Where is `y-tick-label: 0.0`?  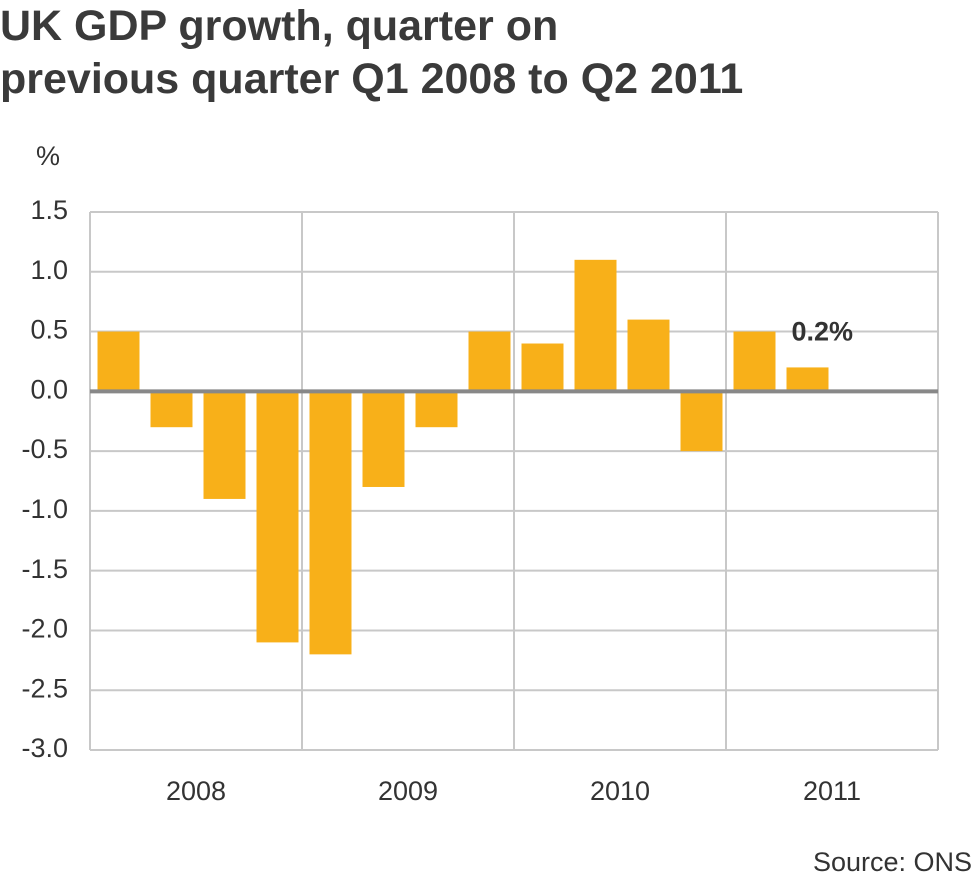 y-tick-label: 0.0 is located at coordinates (49, 389).